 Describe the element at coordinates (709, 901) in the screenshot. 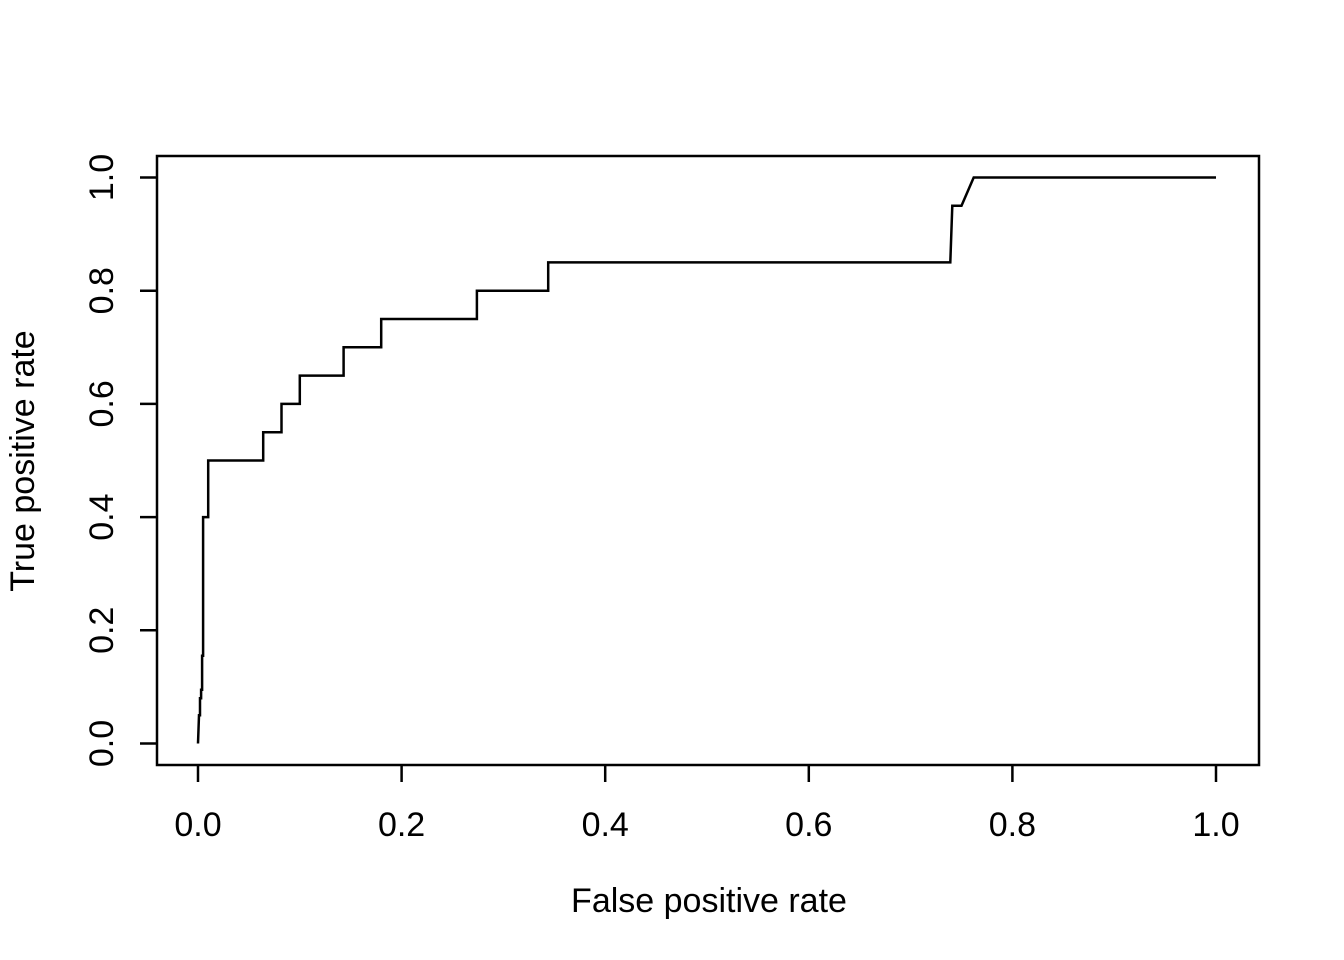

I see `x-axis-title: False positive rate` at that location.